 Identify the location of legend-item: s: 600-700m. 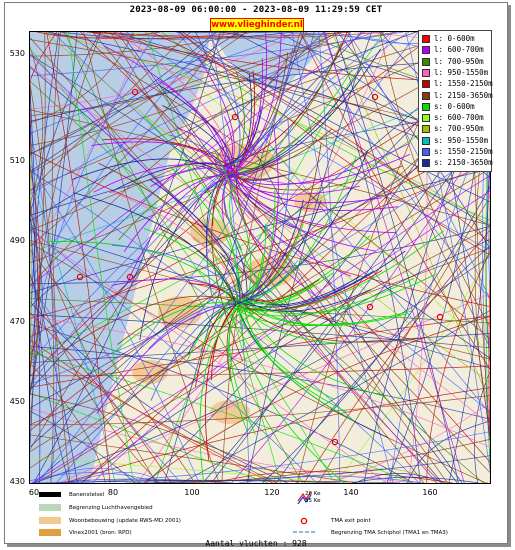
(453, 118).